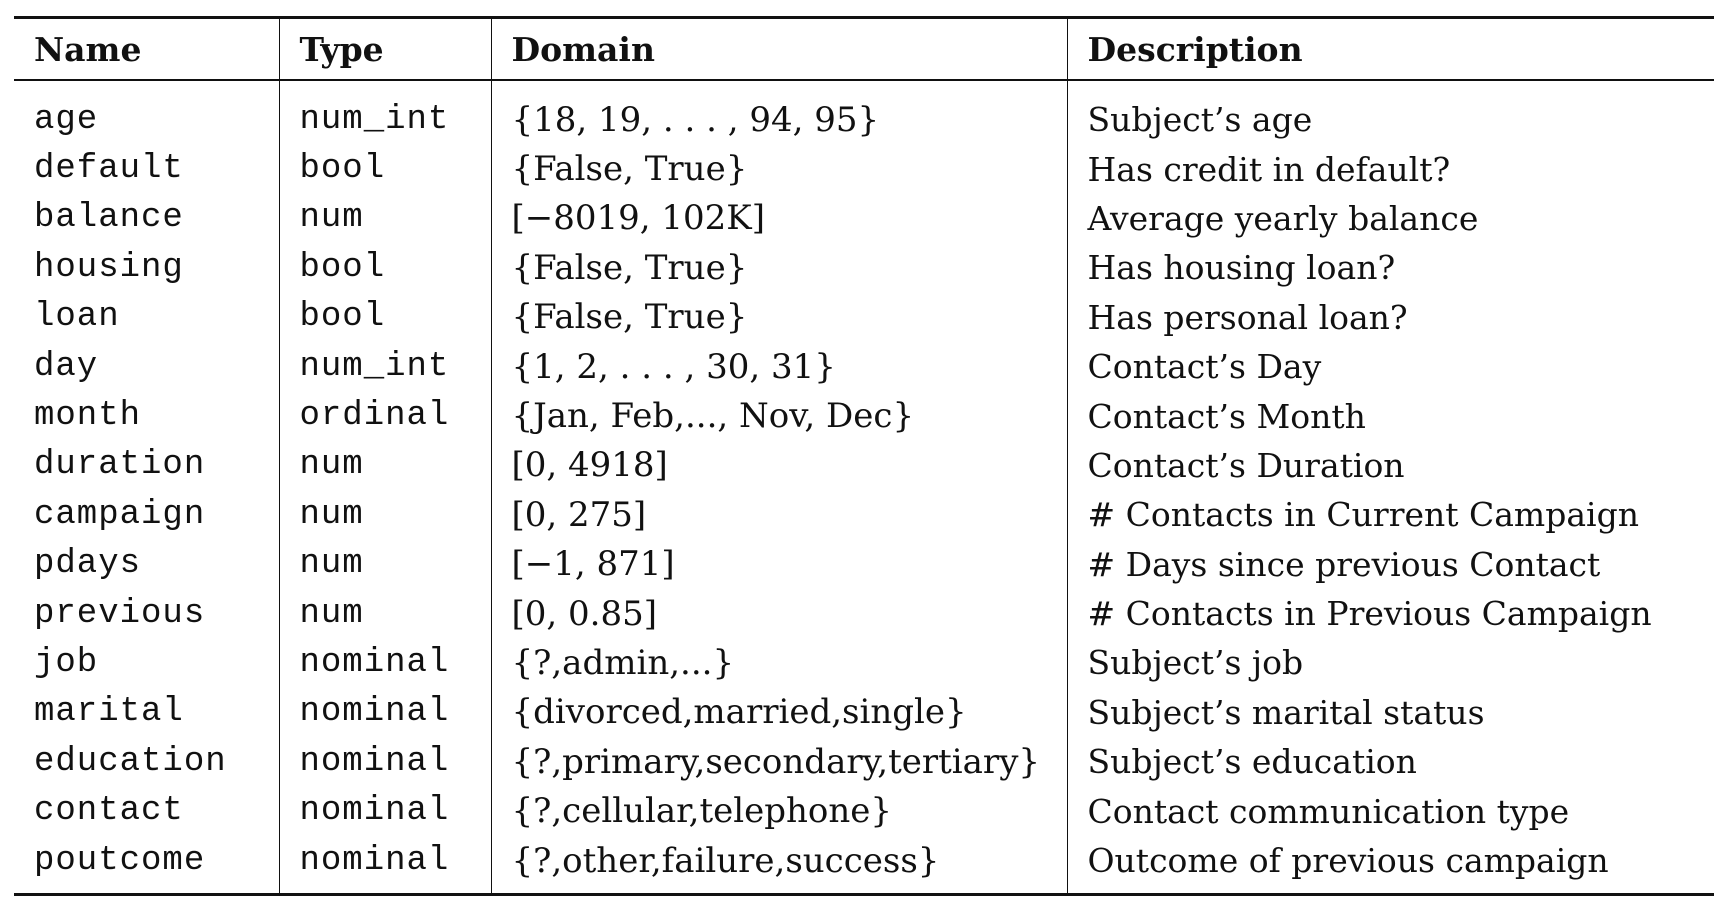 Image resolution: width=1724 pixels, height=916 pixels. I want to click on table-row: duration num [0, 4918] Contact’s Duration, so click(864, 465).